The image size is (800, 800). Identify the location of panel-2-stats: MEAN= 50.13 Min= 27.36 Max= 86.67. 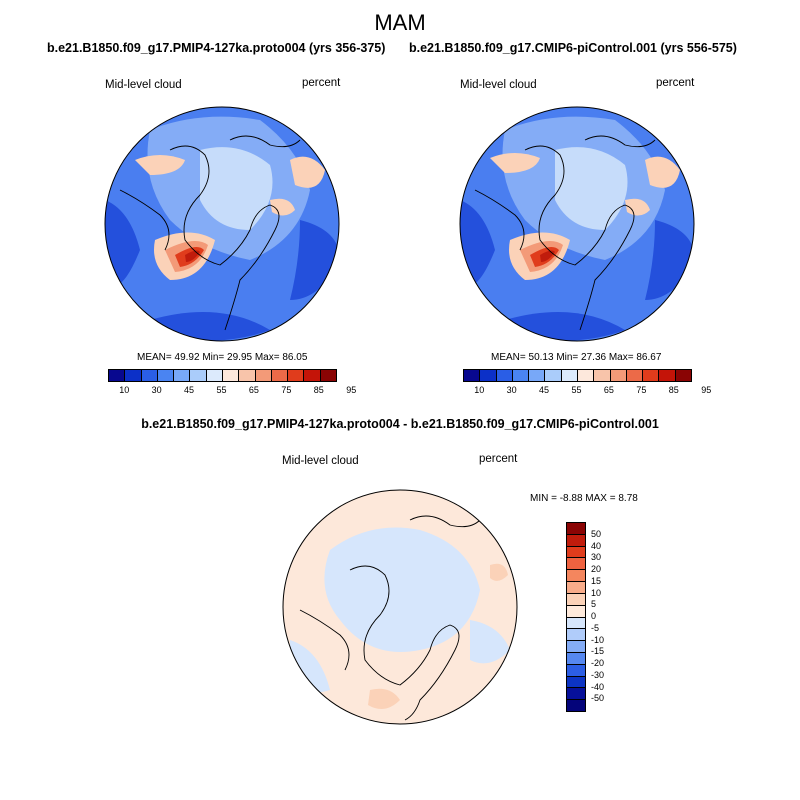
(576, 357).